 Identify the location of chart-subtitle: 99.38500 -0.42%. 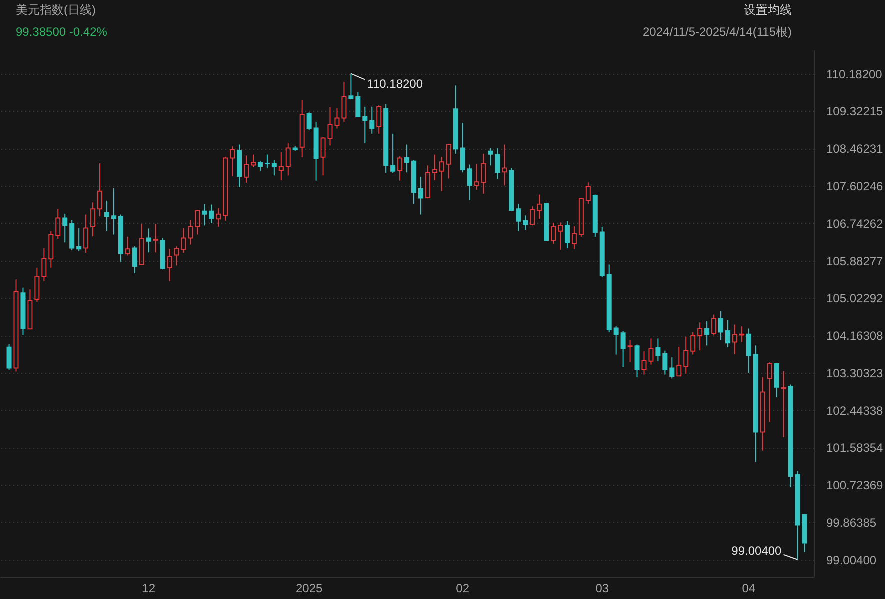
(62, 32).